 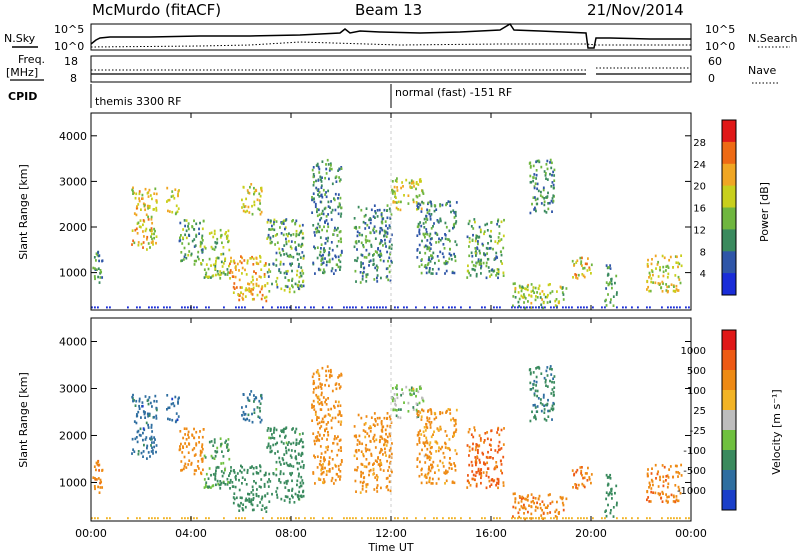 What do you see at coordinates (729, 420) in the screenshot?
I see `colorbar-frame` at bounding box center [729, 420].